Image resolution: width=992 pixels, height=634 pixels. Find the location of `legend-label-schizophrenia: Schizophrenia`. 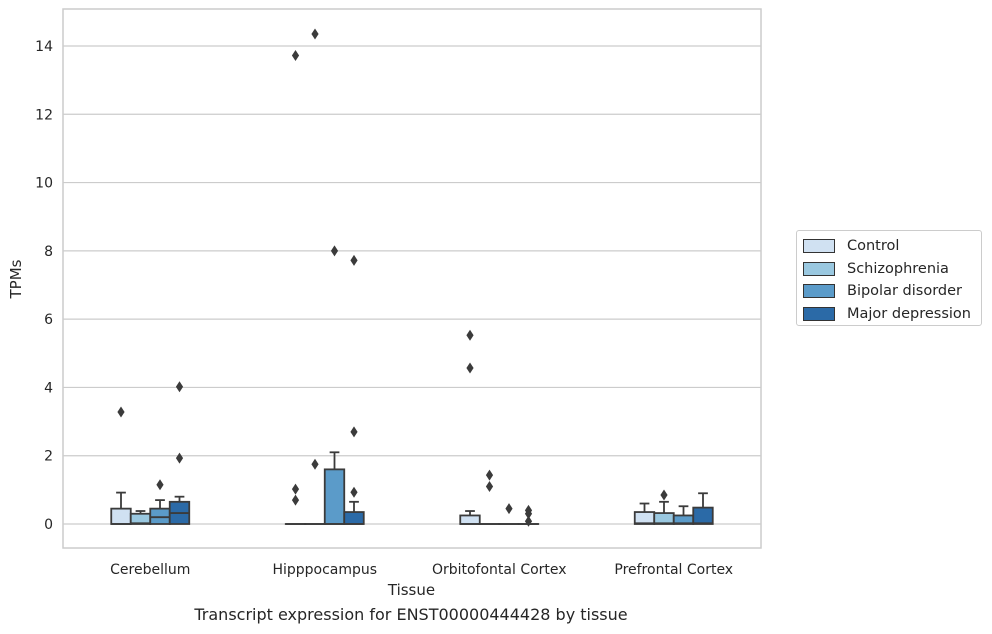

legend-label-schizophrenia: Schizophrenia is located at coordinates (898, 268).